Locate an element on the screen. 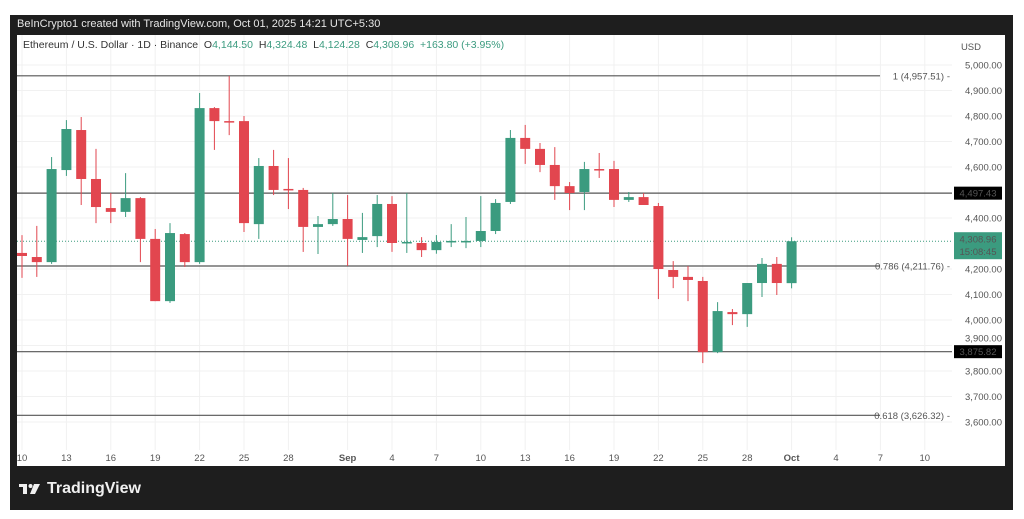  candle-countdown-label: 15:08:45 is located at coordinates (978, 252).